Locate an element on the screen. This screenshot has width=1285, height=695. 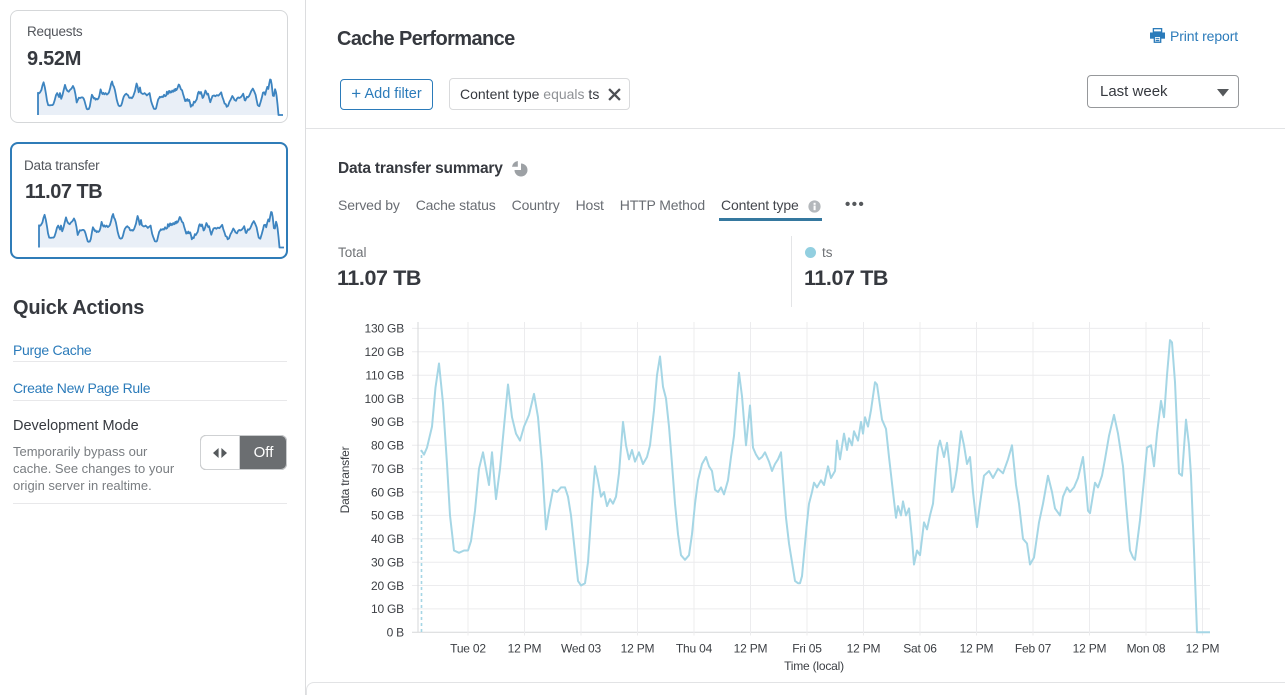
svg-text: Sat 06 is located at coordinates (920, 649).